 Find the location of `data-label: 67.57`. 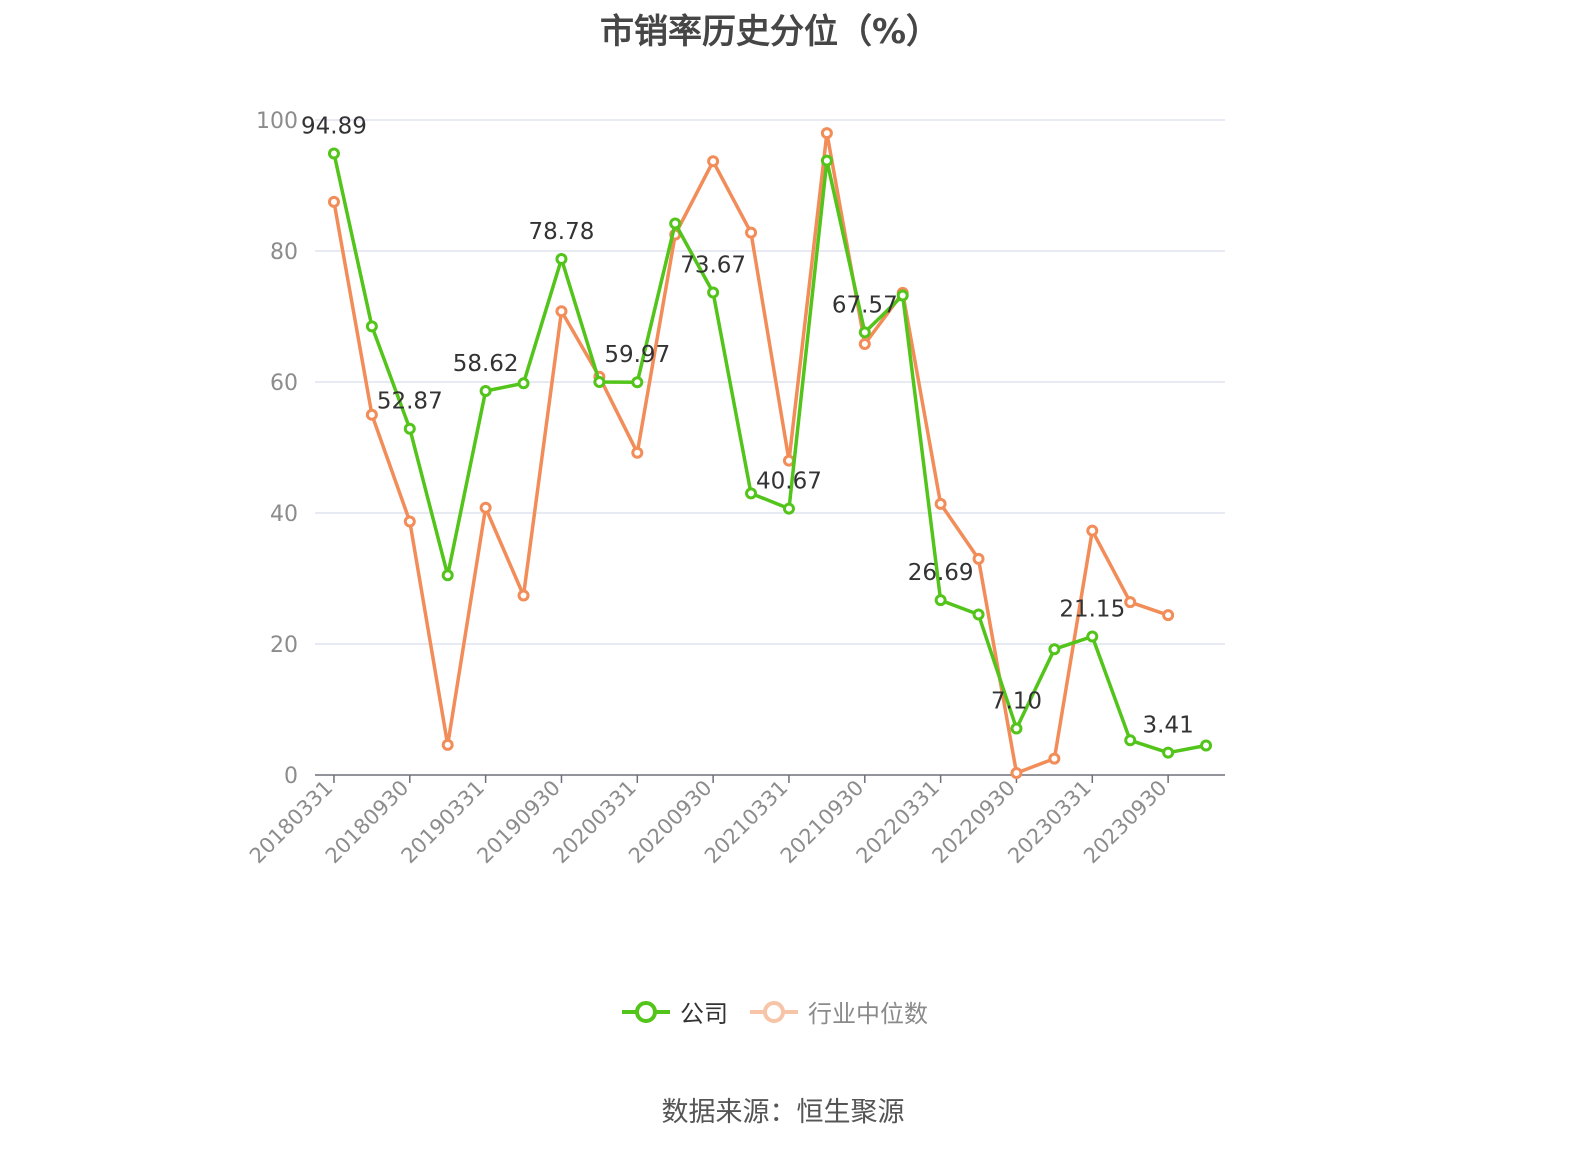

data-label: 67.57 is located at coordinates (865, 305).